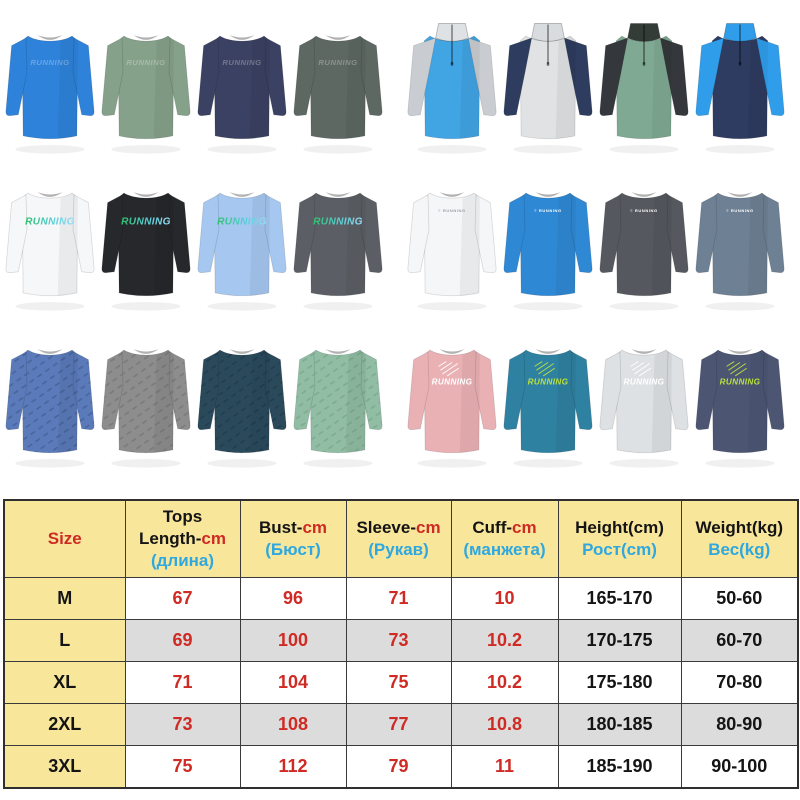 The width and height of the screenshot is (800, 800). What do you see at coordinates (242, 85) in the screenshot?
I see `product-photo-navy-long-sleeve-tee: RUNNING` at bounding box center [242, 85].